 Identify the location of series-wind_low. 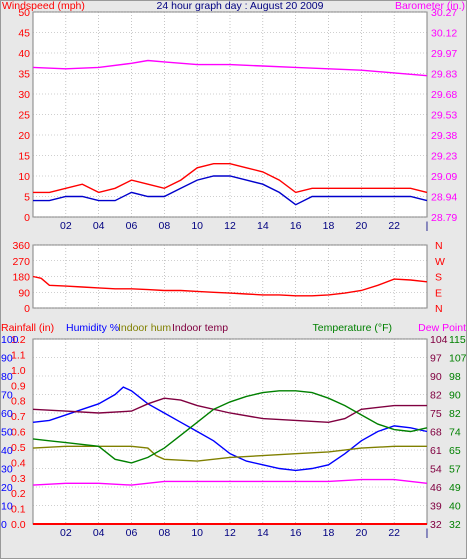
(230, 190).